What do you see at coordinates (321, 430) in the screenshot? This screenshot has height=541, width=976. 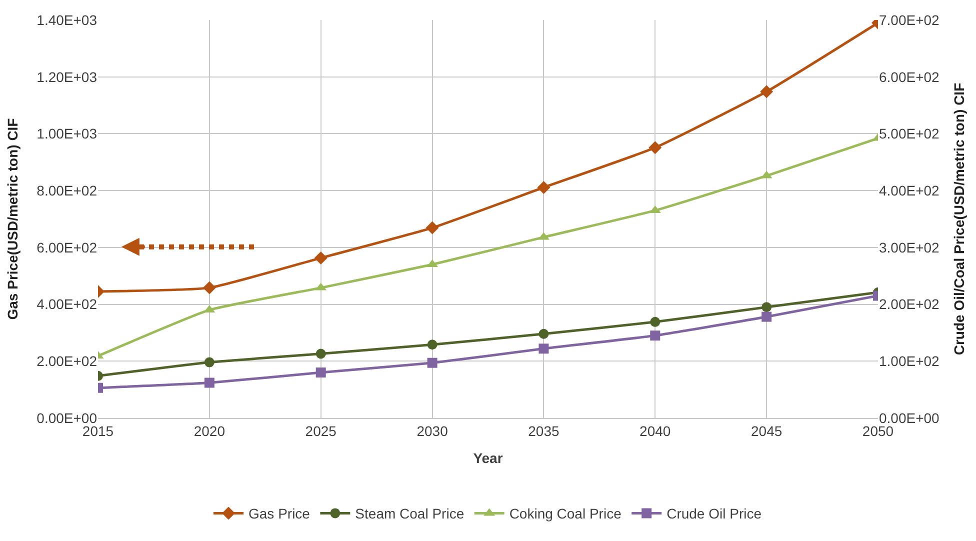 I see `x-tick-label: 2025` at bounding box center [321, 430].